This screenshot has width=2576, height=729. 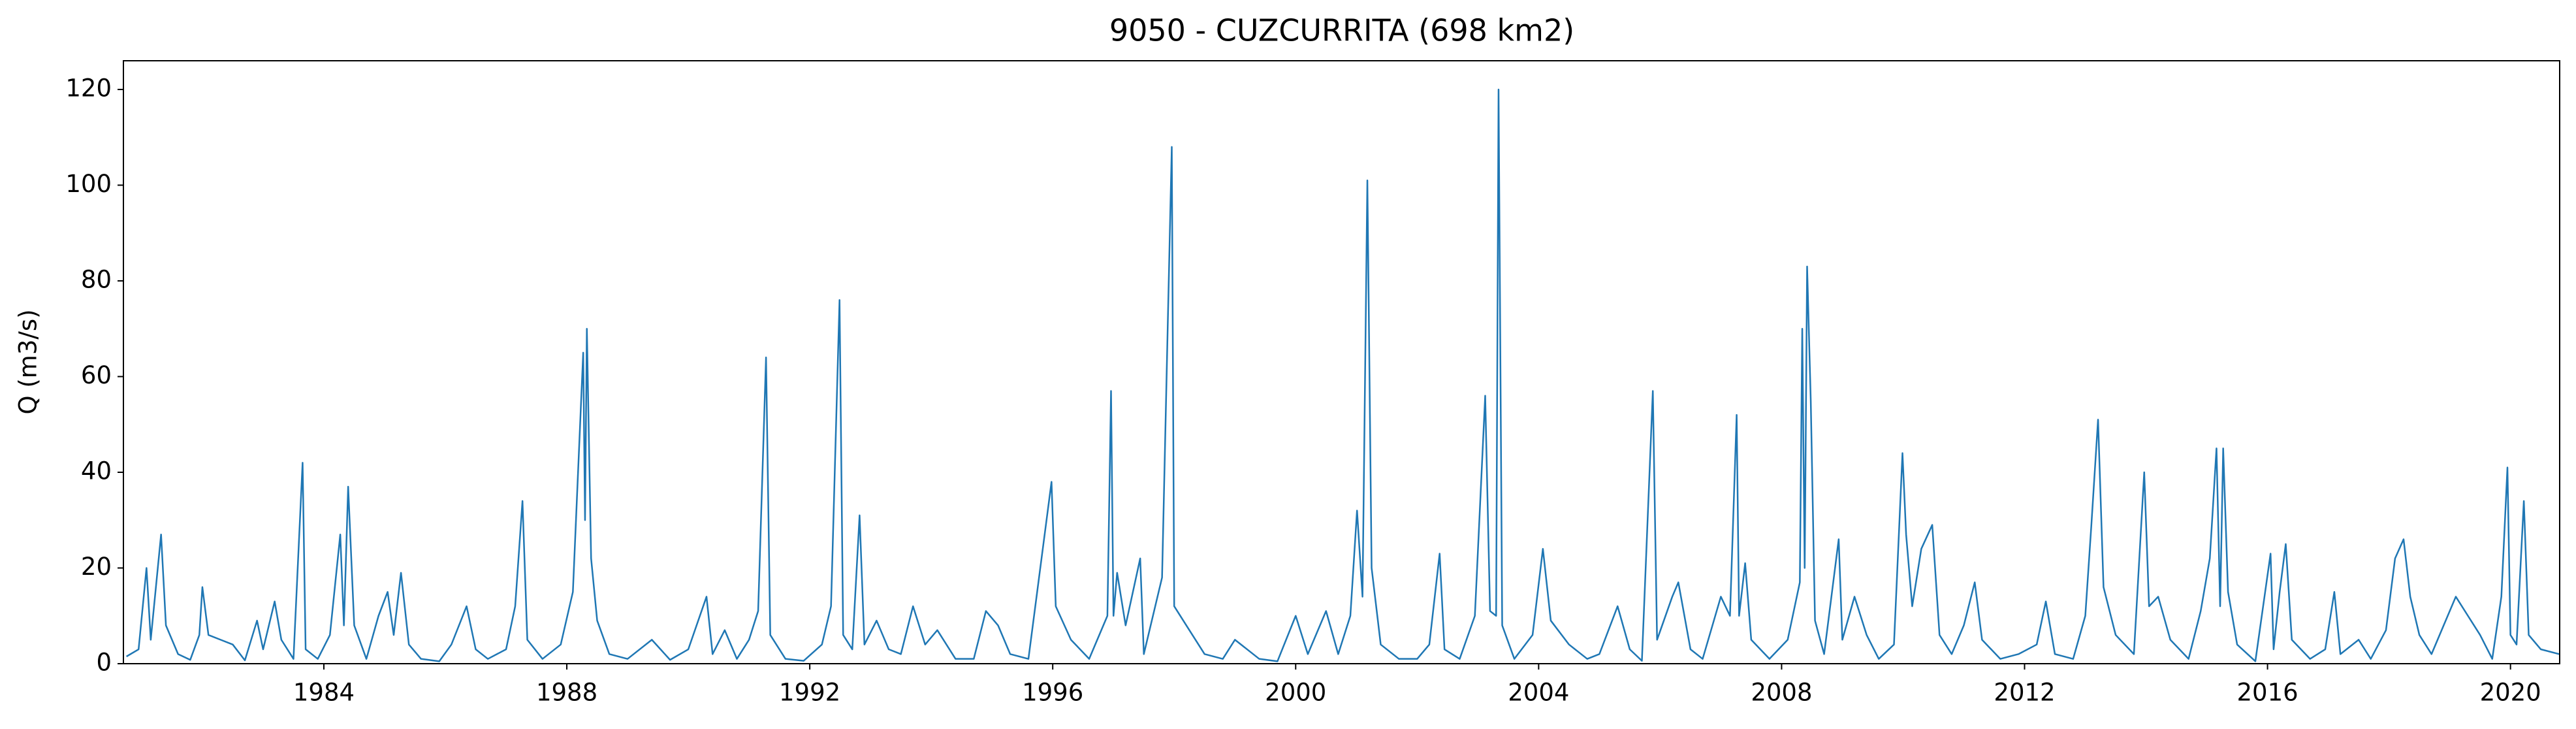 I want to click on x-tick-label: 2008, so click(x=1782, y=693).